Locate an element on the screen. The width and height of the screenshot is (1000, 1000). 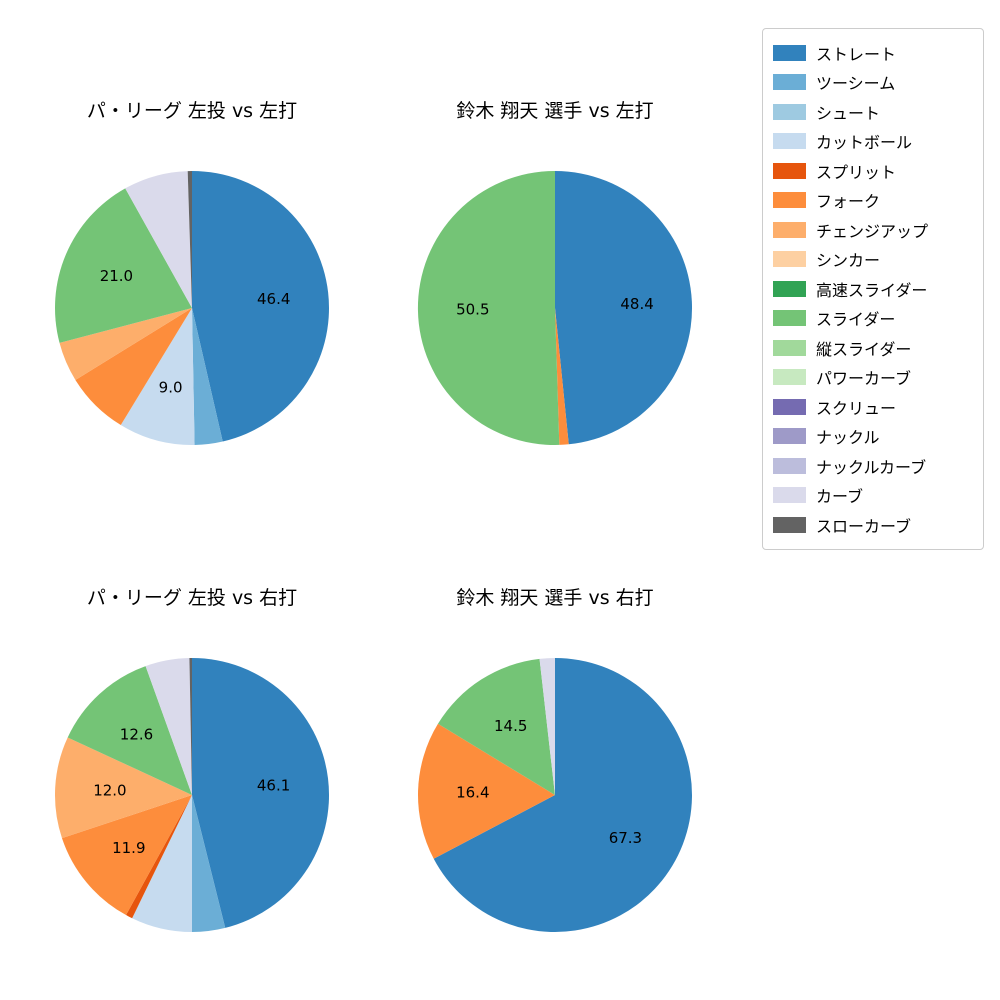
pie-chart-suzuki-vs-right: 67.3 16.4 14.5 is located at coordinates (554, 795).